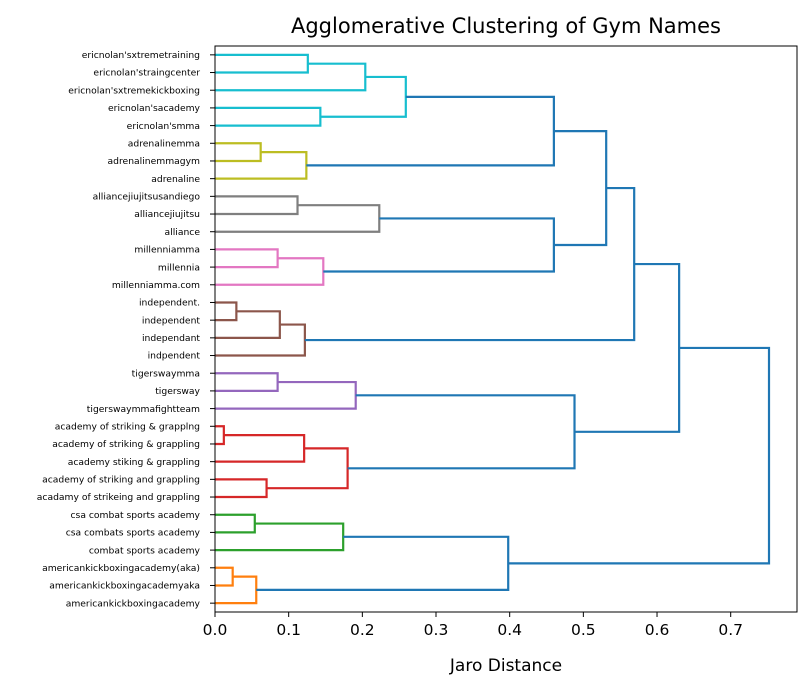 This screenshot has height=690, width=811. What do you see at coordinates (126, 444) in the screenshot?
I see `leaf-label: academy of striking & grappling` at bounding box center [126, 444].